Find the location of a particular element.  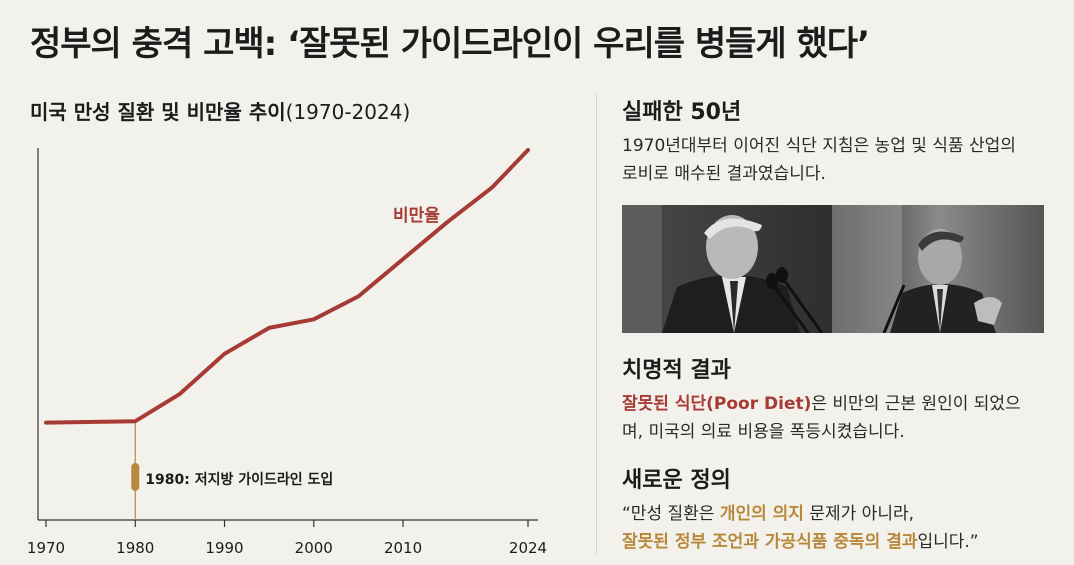

chart-title-main: 미국 만성 질환 및 비만율 추이 is located at coordinates (158, 112).